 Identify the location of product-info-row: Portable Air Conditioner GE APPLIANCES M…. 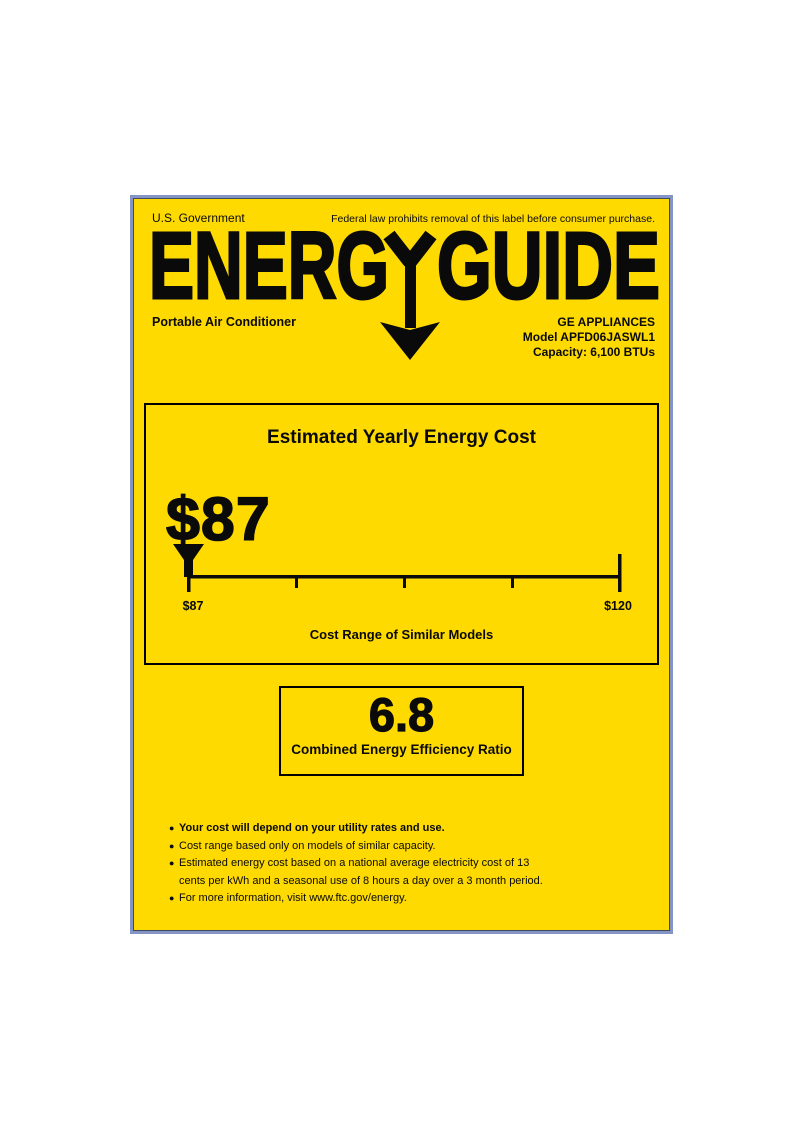
(403, 337).